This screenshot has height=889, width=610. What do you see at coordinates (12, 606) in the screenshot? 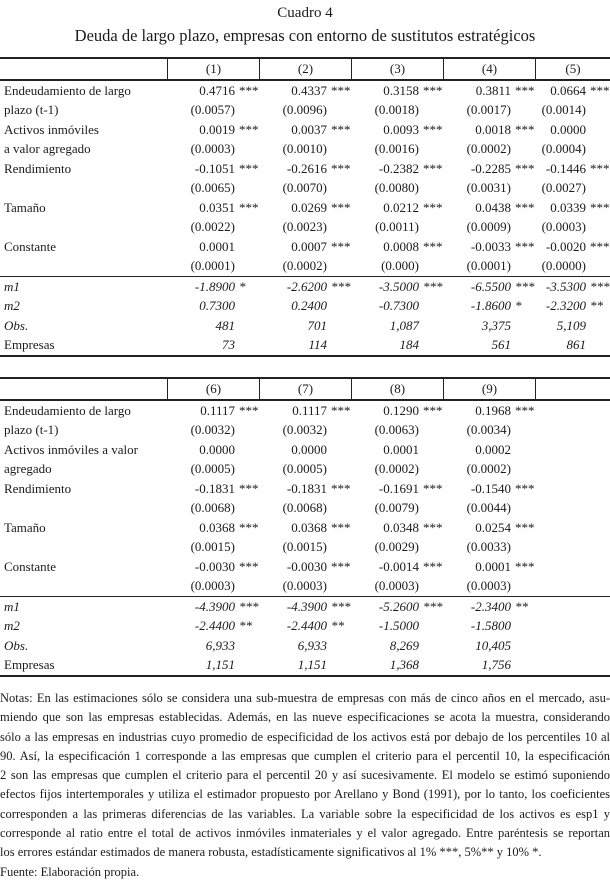
I see `row-label: m1` at bounding box center [12, 606].